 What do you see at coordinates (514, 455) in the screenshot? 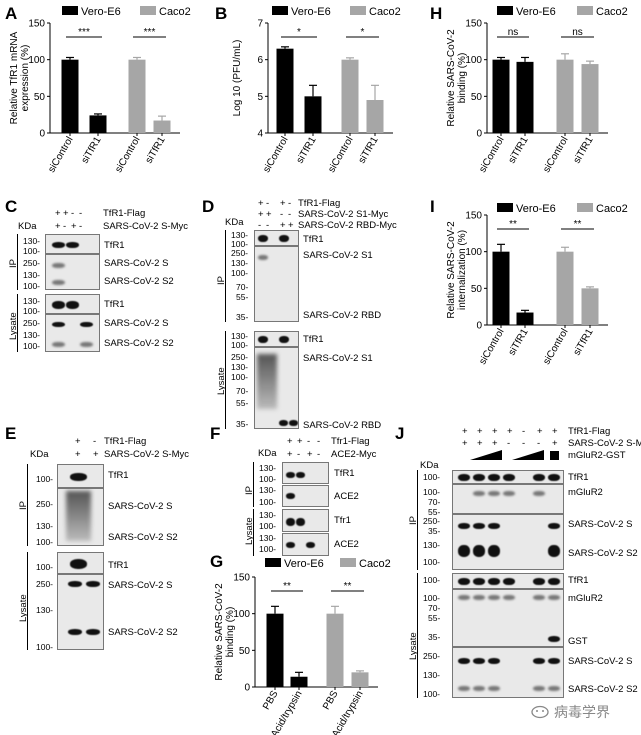
I see `gradient-wedge-icon` at bounding box center [514, 455].